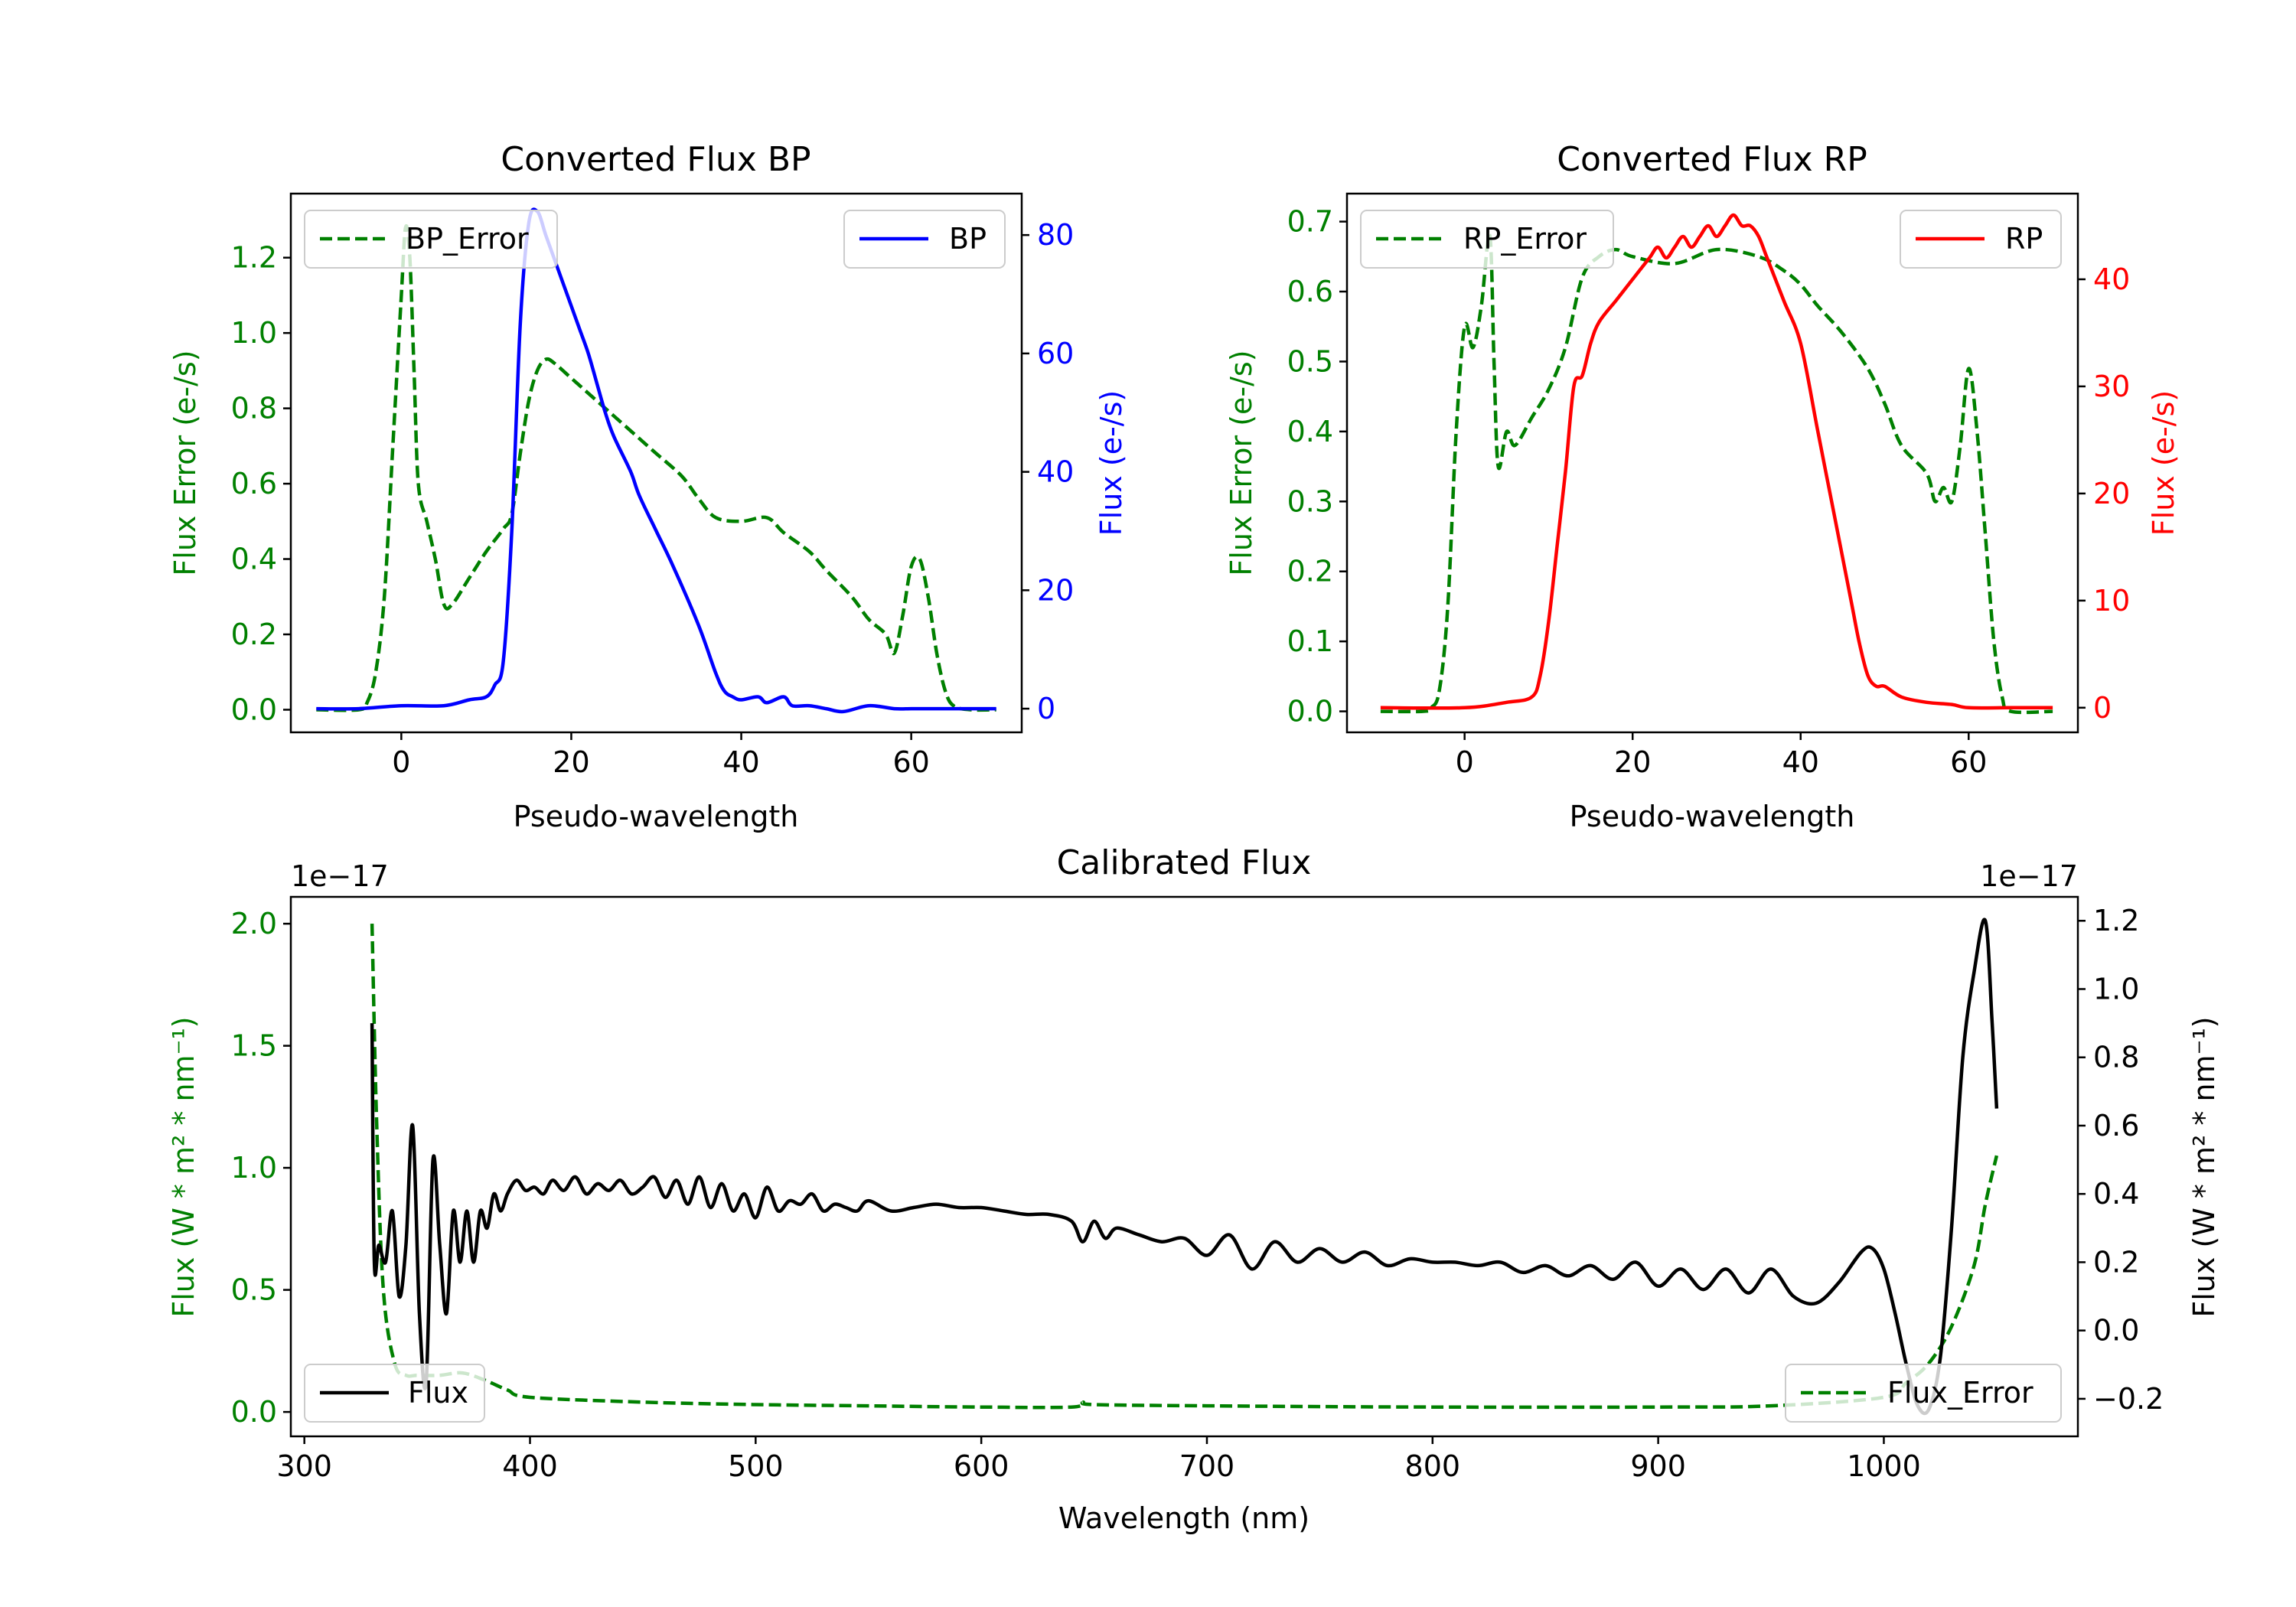  What do you see at coordinates (1310, 712) in the screenshot?
I see `rp-ytick-left-label: 0.0` at bounding box center [1310, 712].